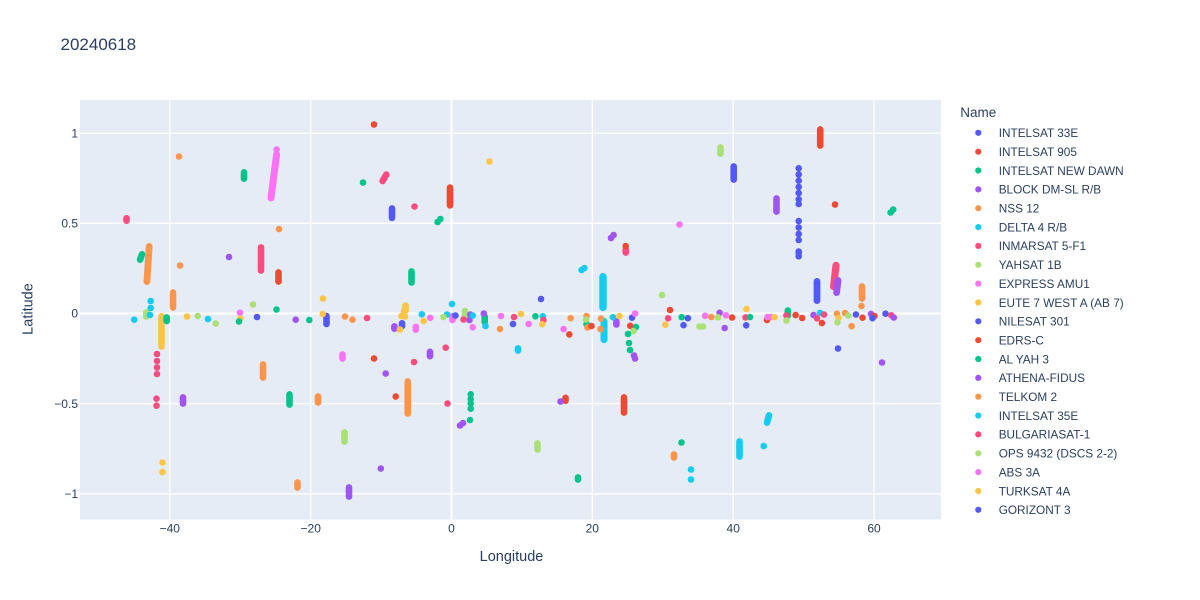 This screenshot has width=1200, height=600. What do you see at coordinates (1035, 491) in the screenshot?
I see `svg-text: TURKSAT 4A` at bounding box center [1035, 491].